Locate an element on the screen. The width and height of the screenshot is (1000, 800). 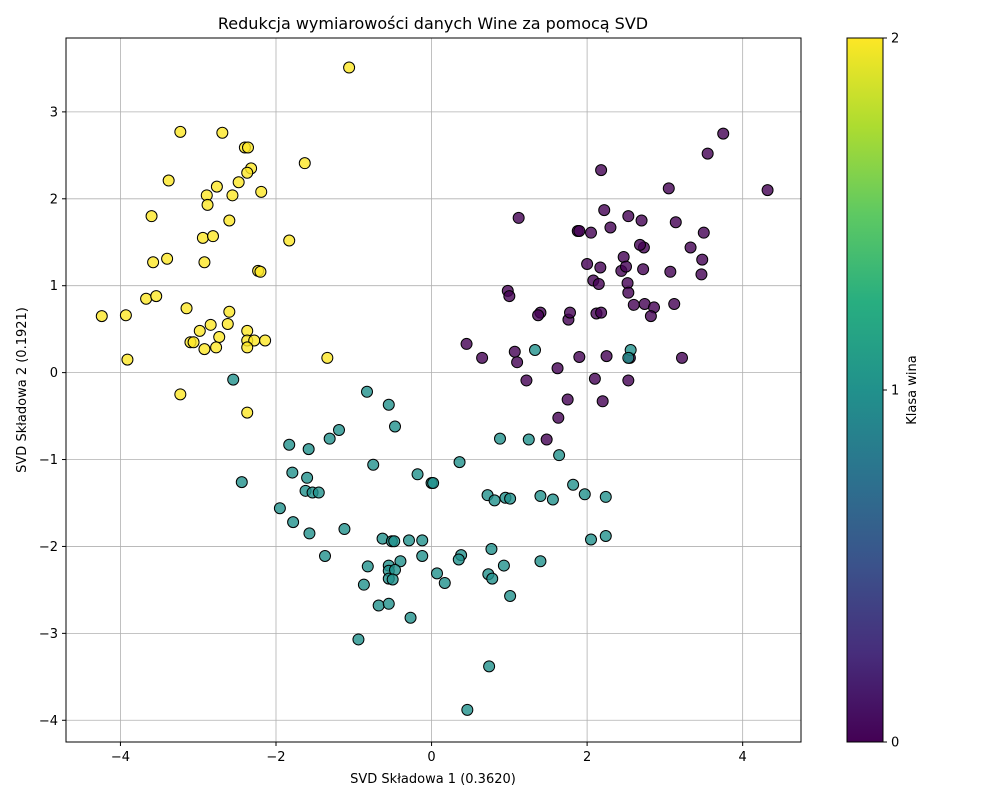
y-tick-label: 0 is located at coordinates (54, 373).